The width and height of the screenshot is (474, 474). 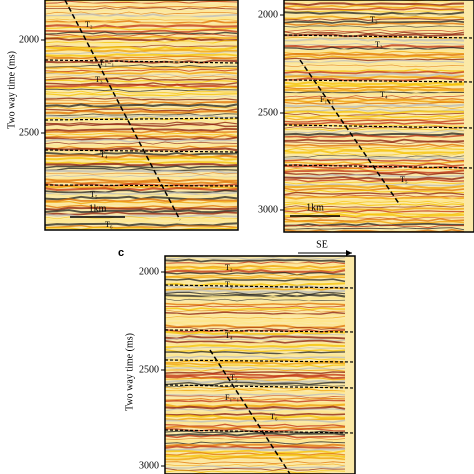 I want to click on y-tick-label: 3000, so click(x=149, y=465).